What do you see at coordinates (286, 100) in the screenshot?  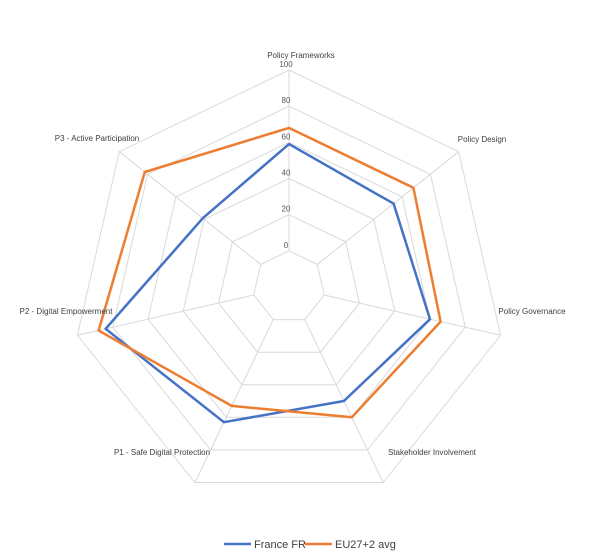 I see `tick-label: 80` at bounding box center [286, 100].